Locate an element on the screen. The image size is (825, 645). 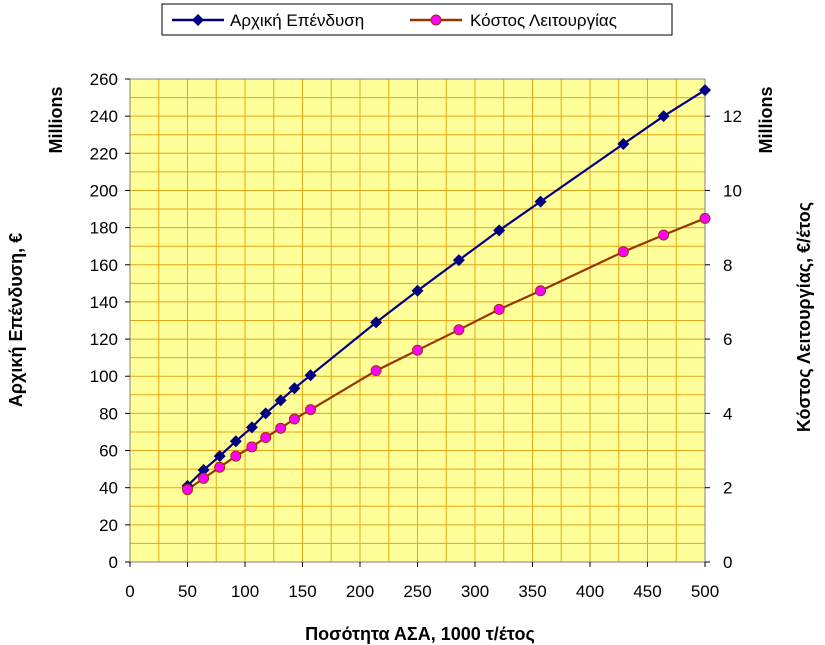
y-right-tick-label: 2 is located at coordinates (727, 488).